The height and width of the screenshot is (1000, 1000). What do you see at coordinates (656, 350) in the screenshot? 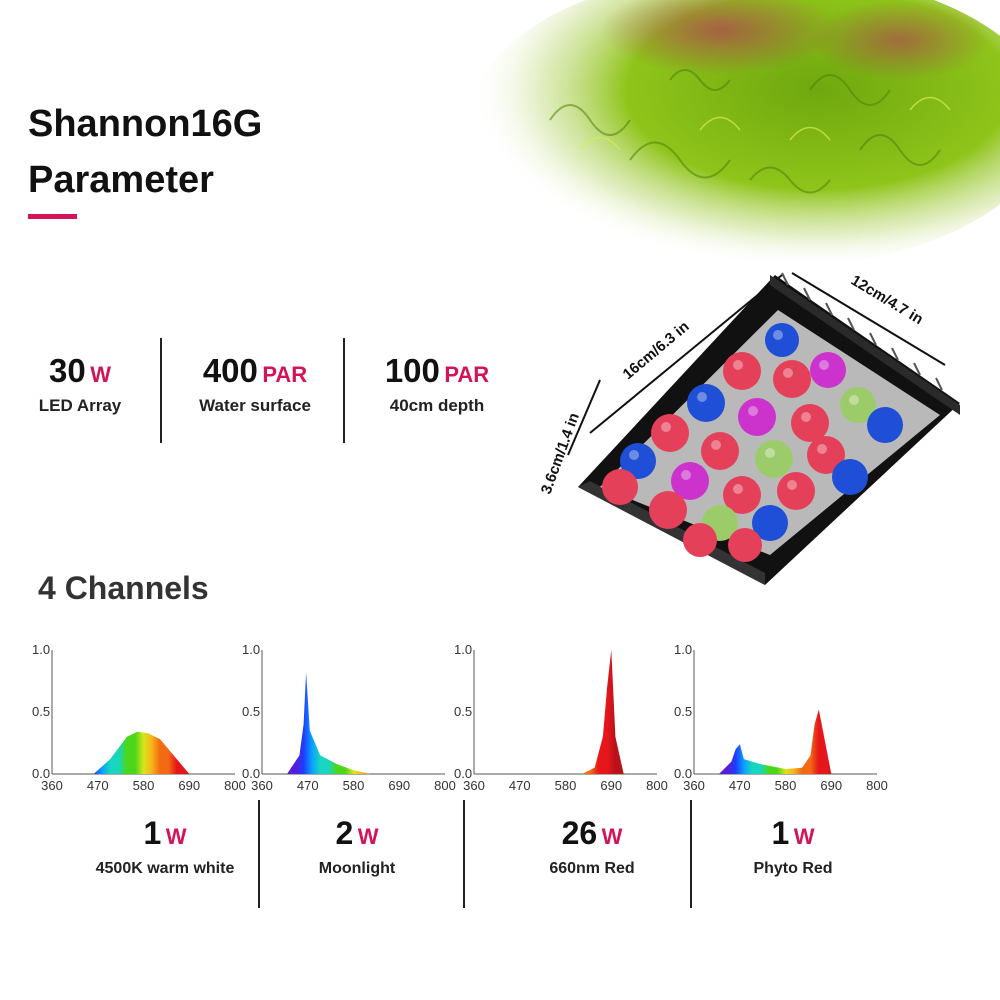
I see `length-label: 16cm/6.3 in` at bounding box center [656, 350].